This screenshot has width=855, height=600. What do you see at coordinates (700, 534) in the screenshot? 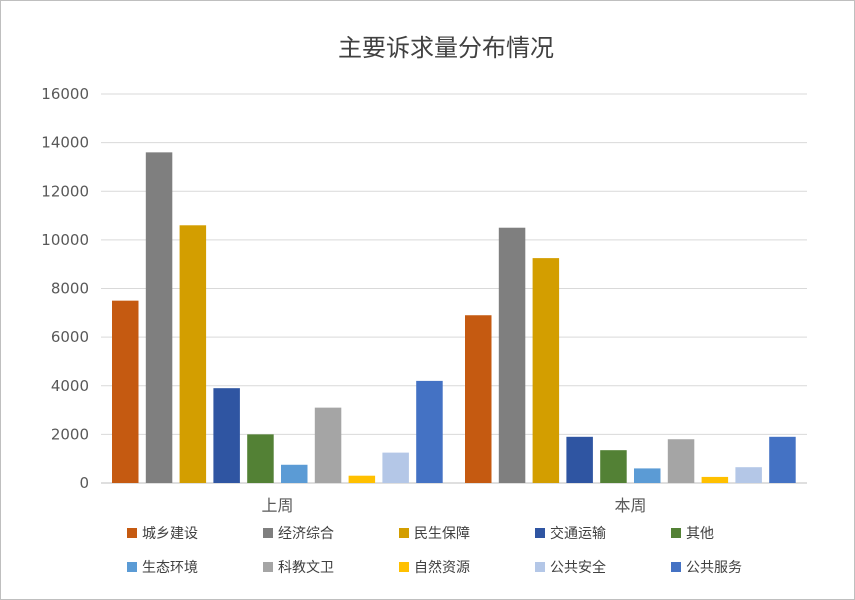
I see `legend-label: 其他` at bounding box center [700, 534].